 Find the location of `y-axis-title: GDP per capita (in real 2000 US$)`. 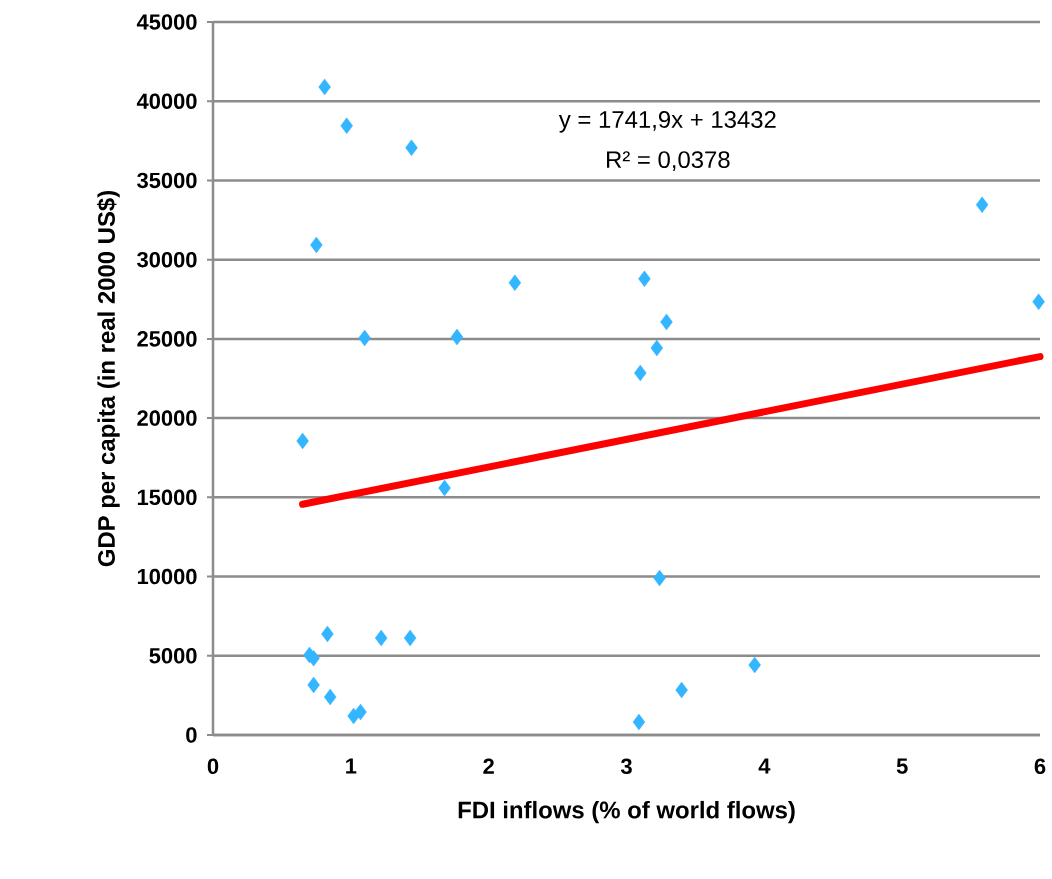

y-axis-title: GDP per capita (in real 2000 US$) is located at coordinates (108, 379).